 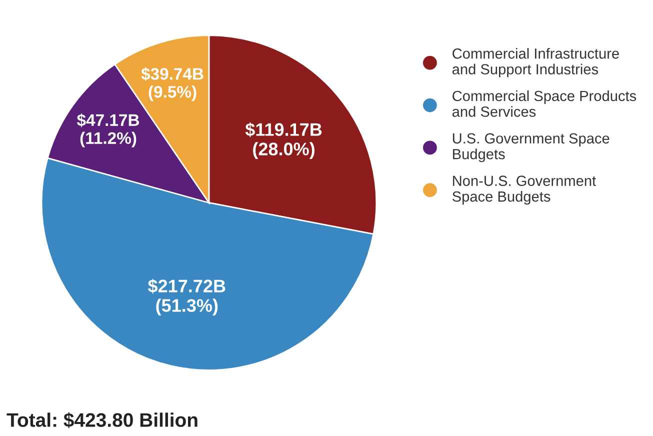 I want to click on data-label: $119.17B (28.0%), so click(x=283, y=140).